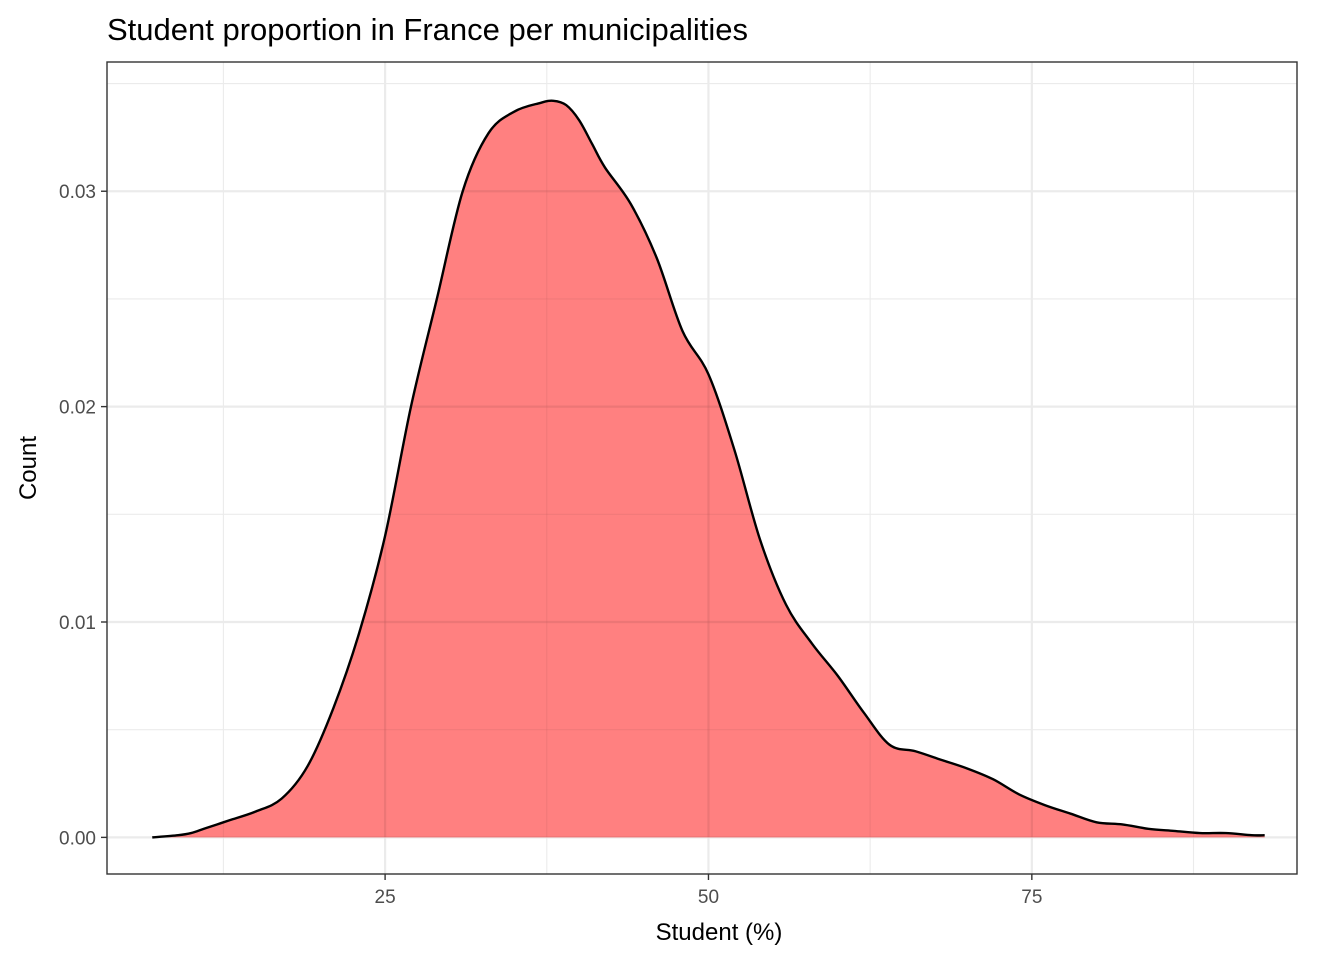 The image size is (1344, 960). What do you see at coordinates (77, 192) in the screenshot?
I see `y-tick-label: 0.03` at bounding box center [77, 192].